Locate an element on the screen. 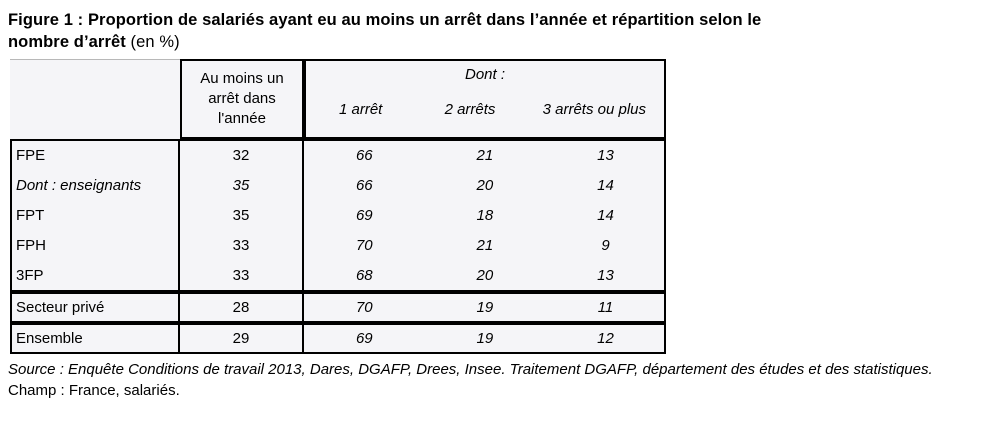 The width and height of the screenshot is (1000, 424). row-label: FPT is located at coordinates (96, 215).